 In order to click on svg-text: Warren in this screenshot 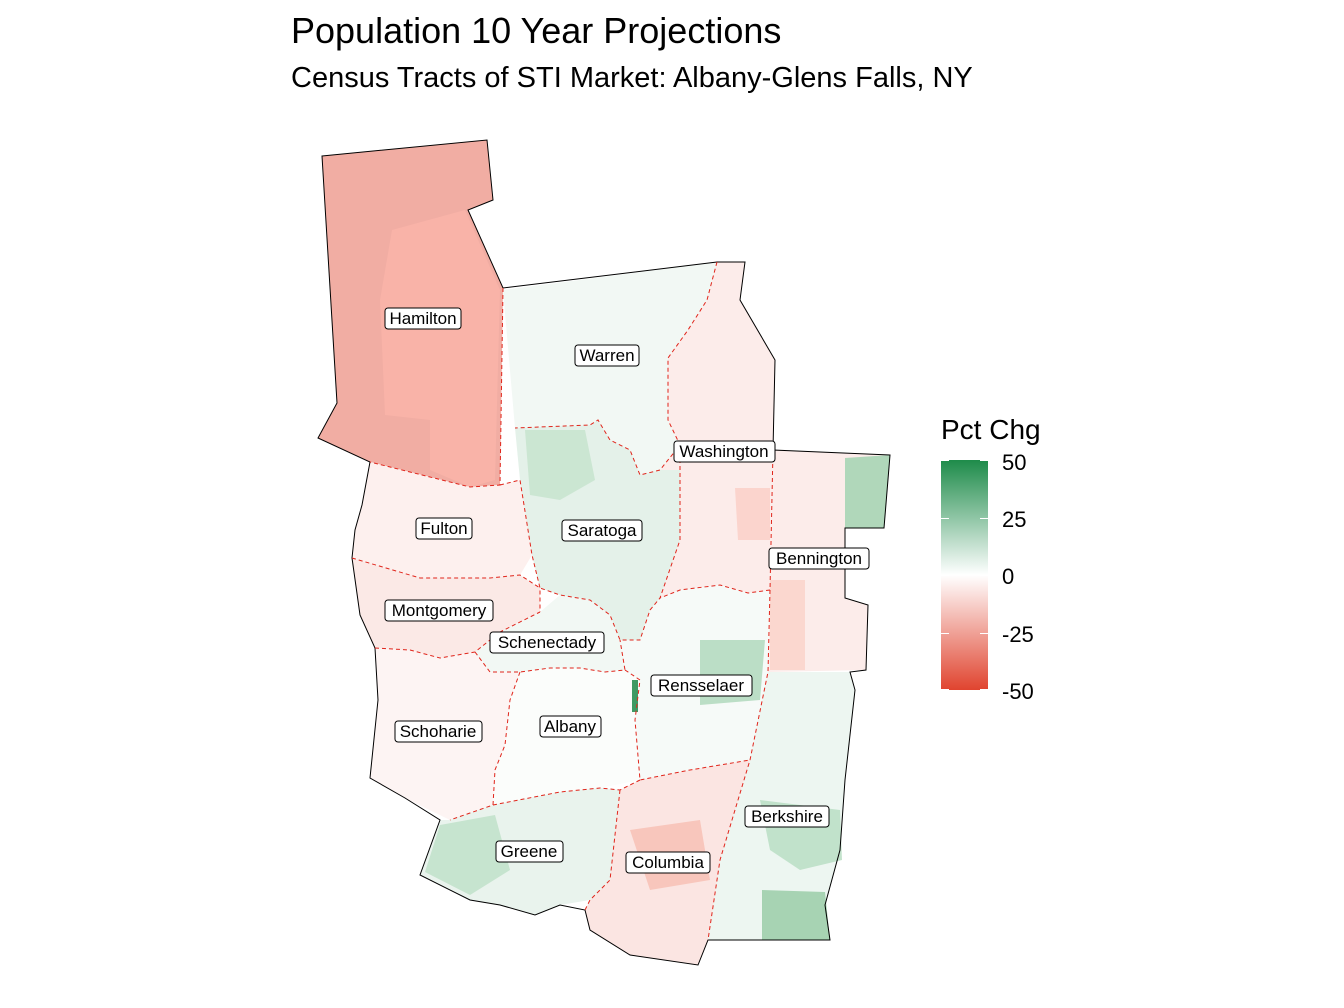, I will do `click(606, 355)`.